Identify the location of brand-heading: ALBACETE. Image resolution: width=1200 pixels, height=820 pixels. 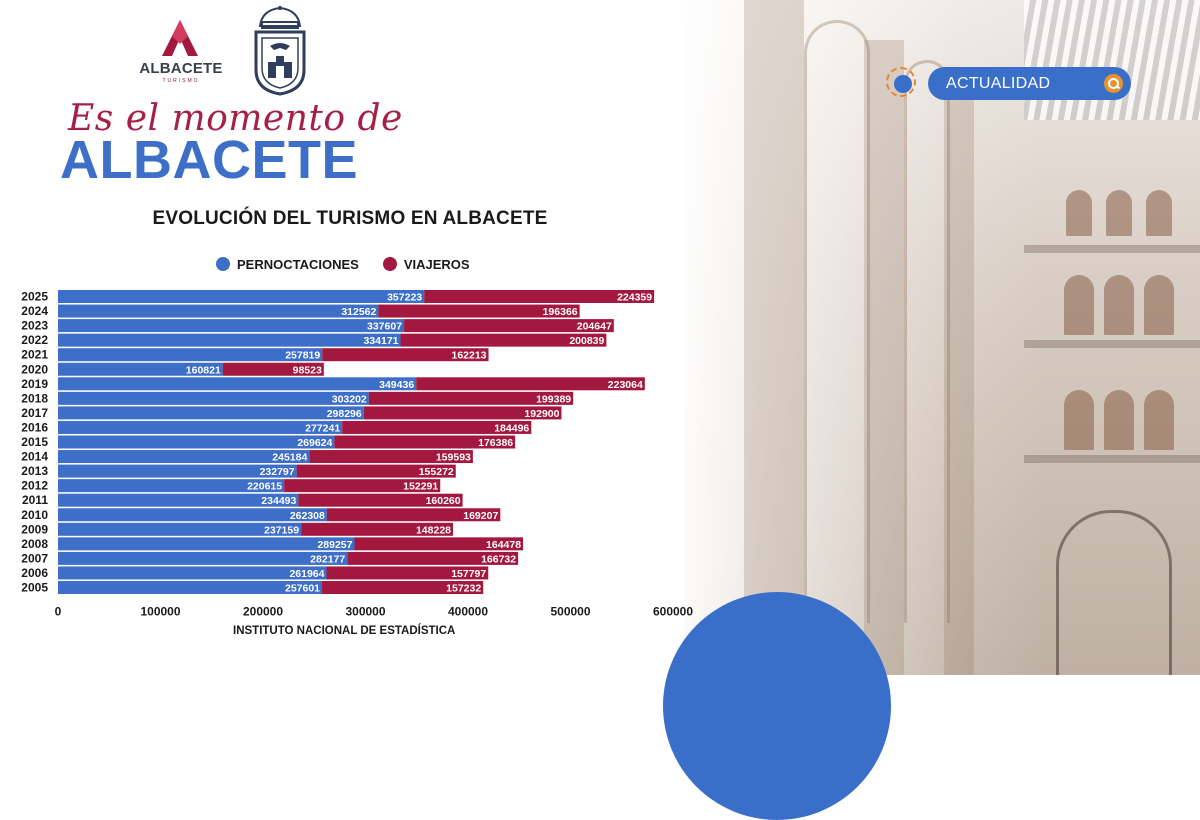
(209, 160).